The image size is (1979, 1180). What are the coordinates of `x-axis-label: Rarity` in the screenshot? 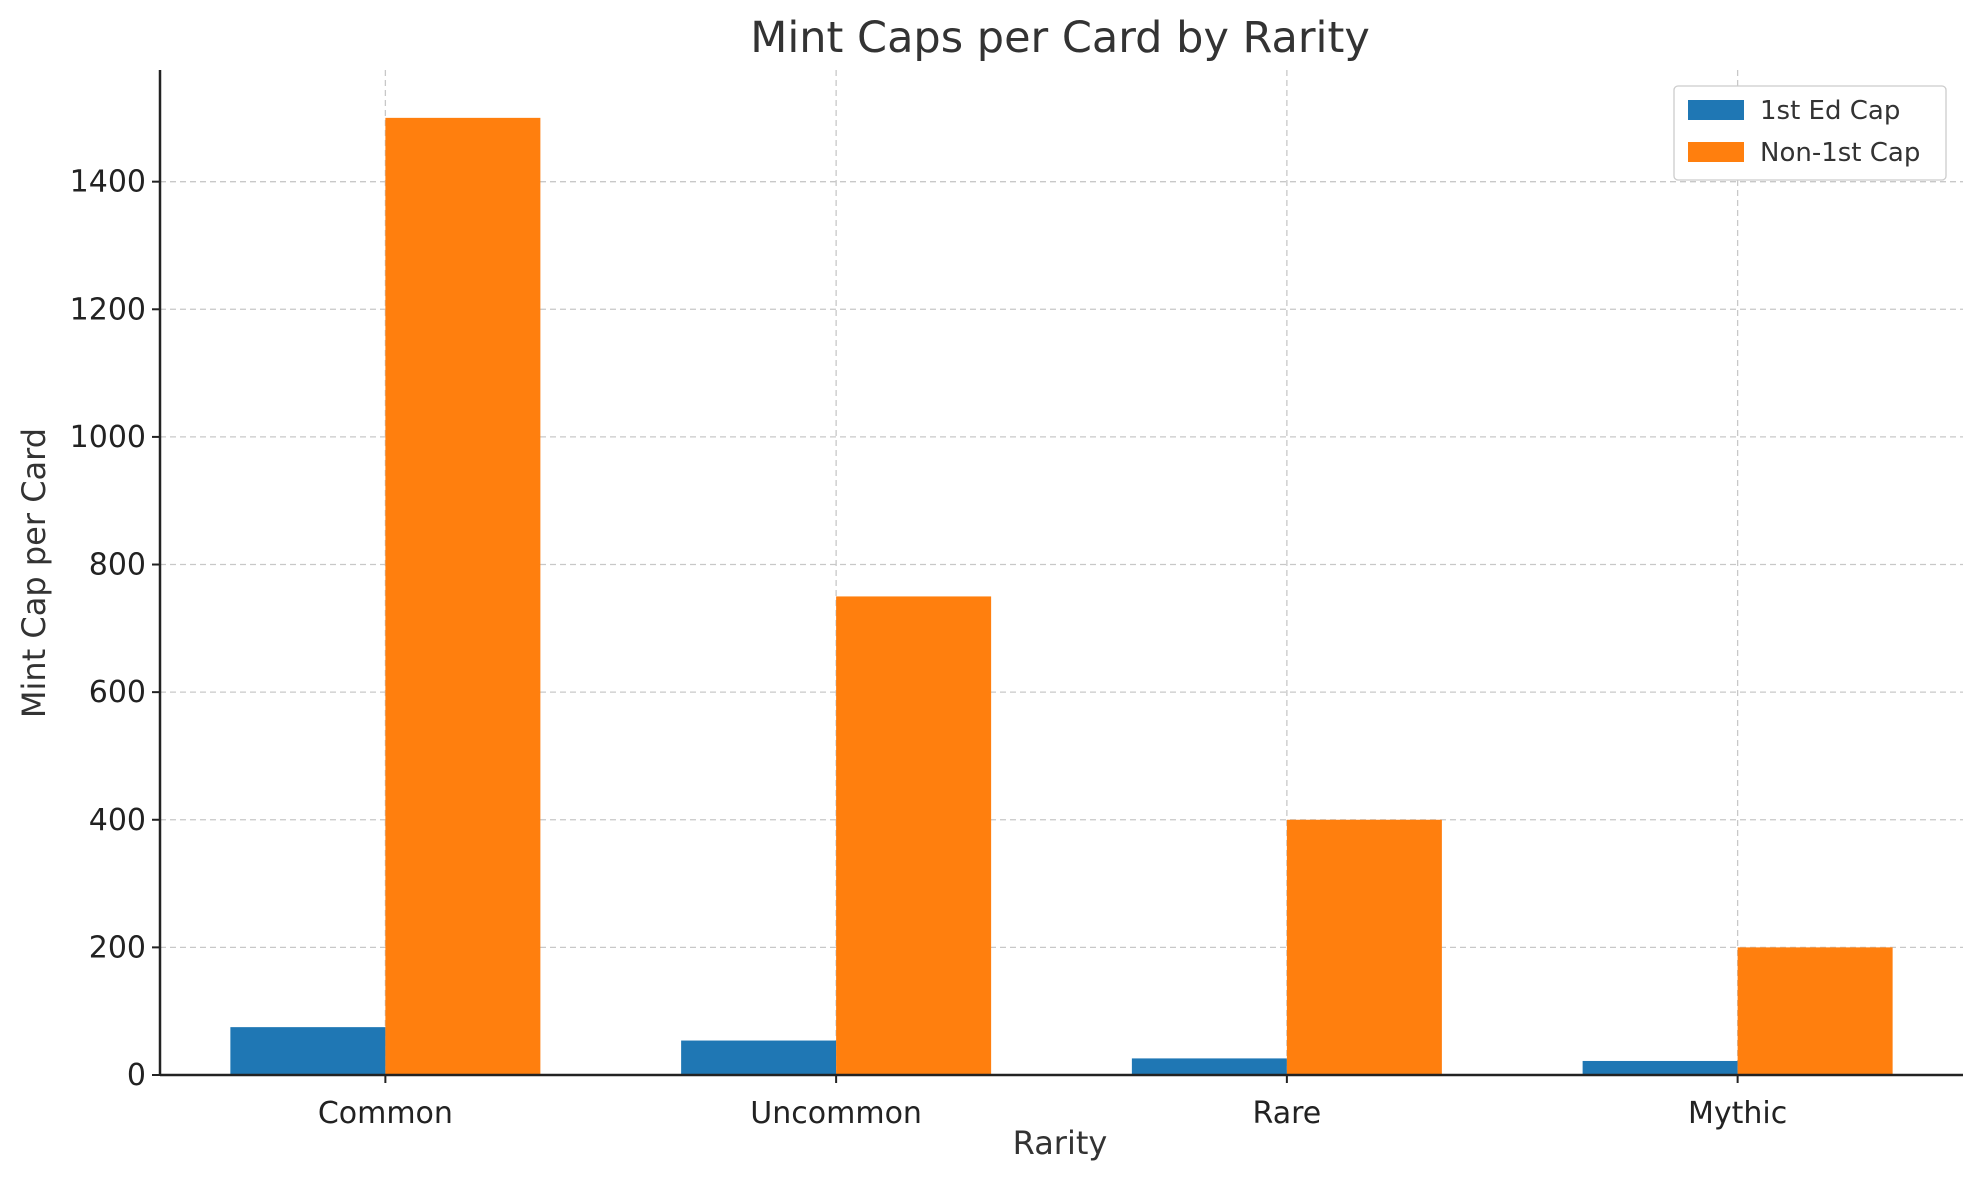 It's located at (1060, 1143).